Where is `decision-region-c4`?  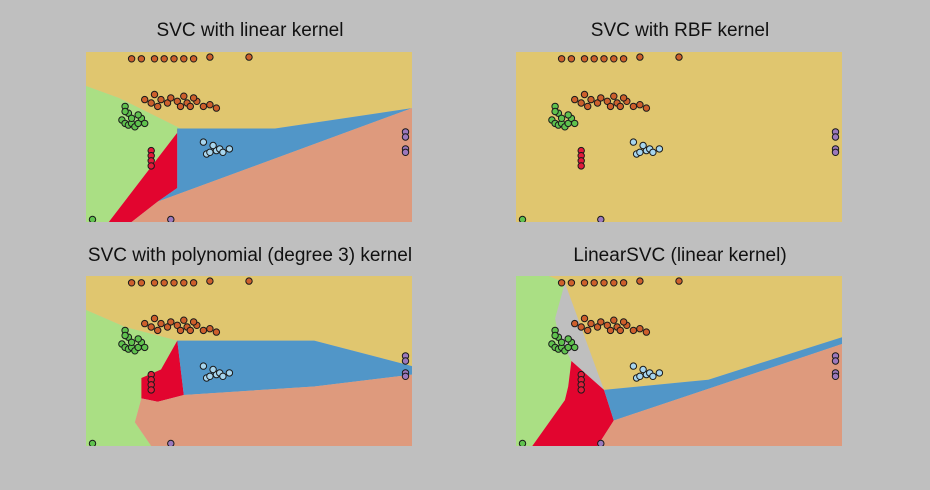
decision-region-c4 is located at coordinates (719, 395).